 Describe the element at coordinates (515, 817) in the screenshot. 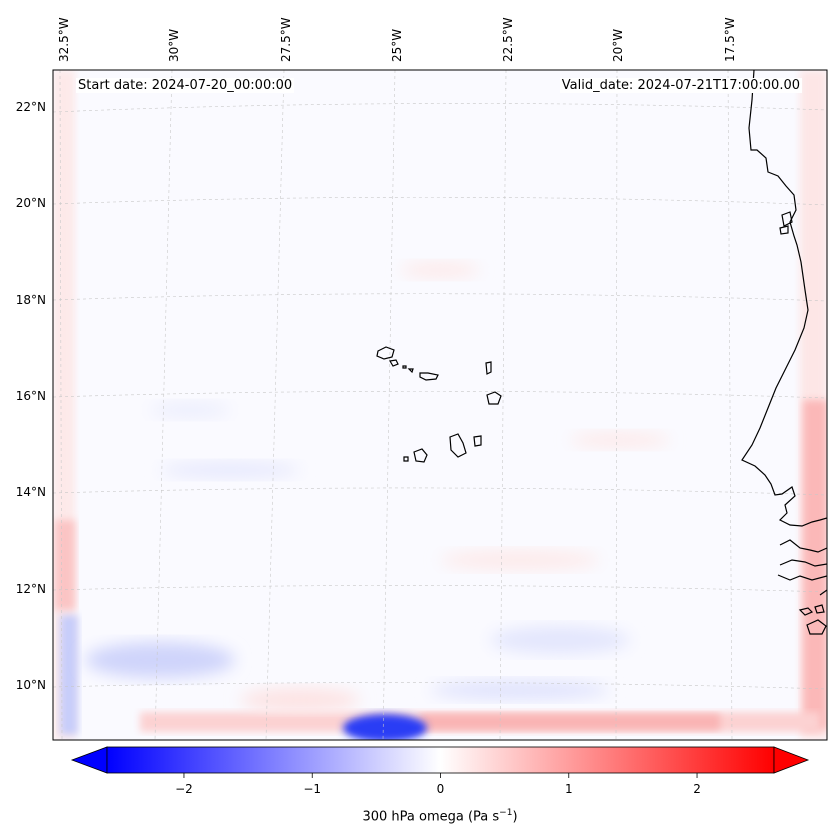

I see `colorbar-title-suffix: )` at that location.